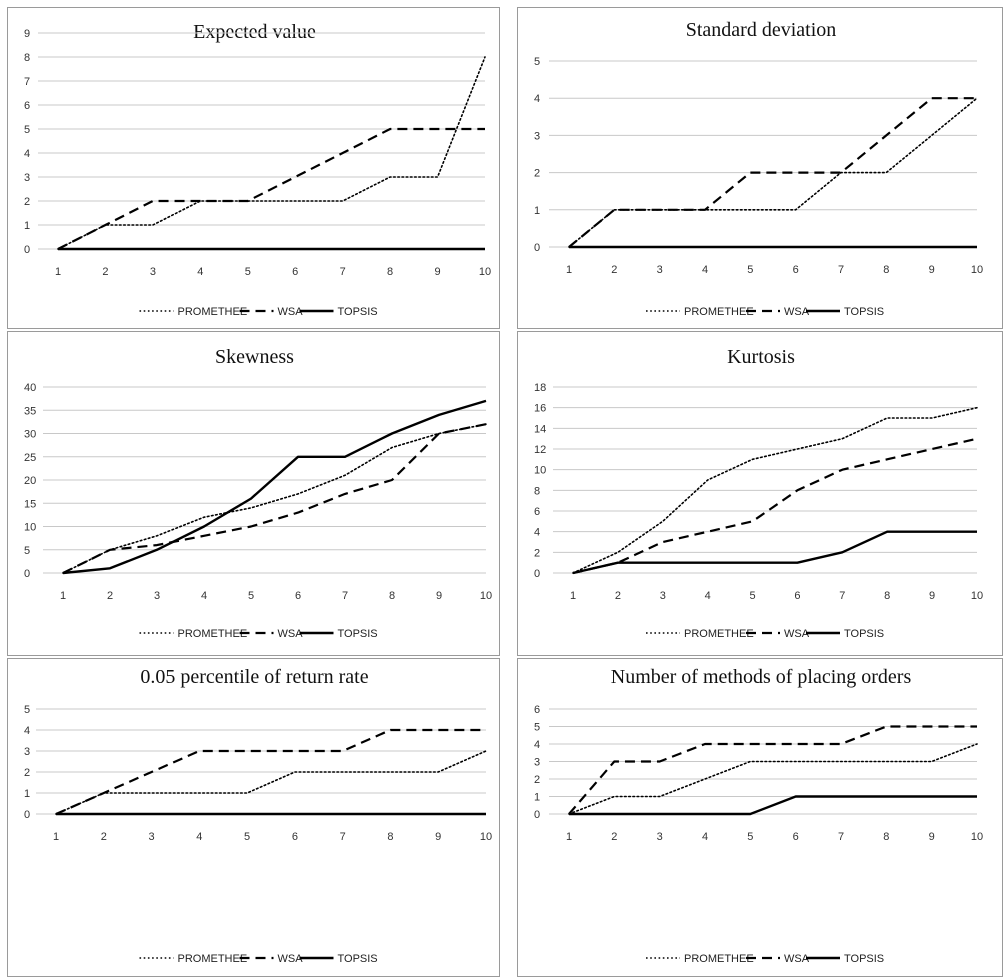  What do you see at coordinates (540, 409) in the screenshot?
I see `y-tick-label: 16` at bounding box center [540, 409].